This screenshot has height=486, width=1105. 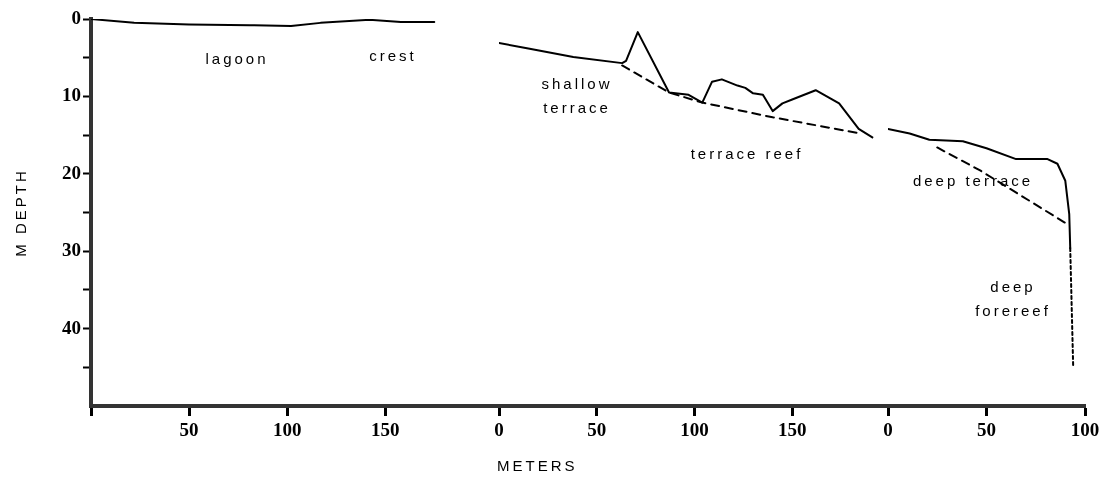 I want to click on x-axis-title: METERS, so click(x=537, y=466).